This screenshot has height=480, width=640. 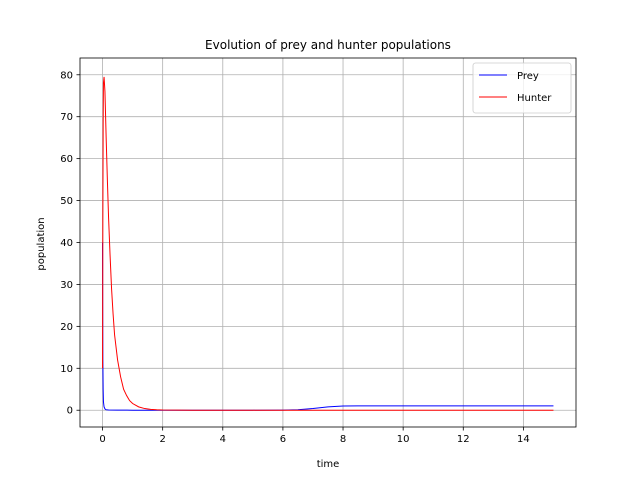 What do you see at coordinates (523, 439) in the screenshot?
I see `x-tick-label: 14` at bounding box center [523, 439].